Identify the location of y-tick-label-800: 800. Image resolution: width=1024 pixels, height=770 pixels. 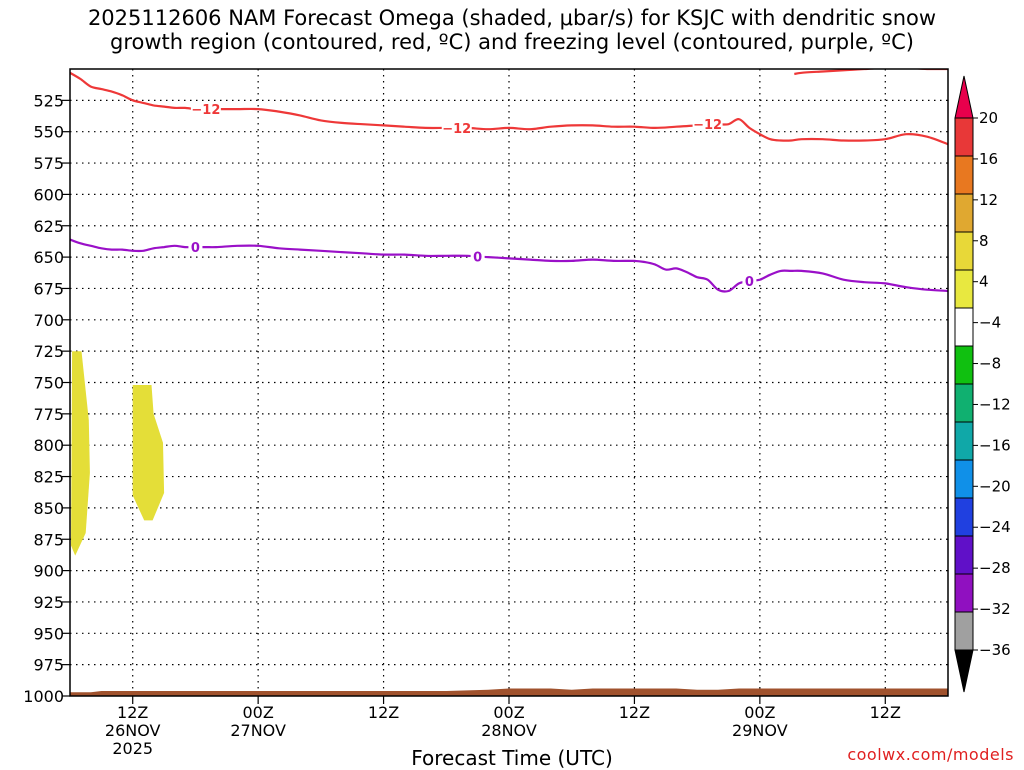
(48, 445).